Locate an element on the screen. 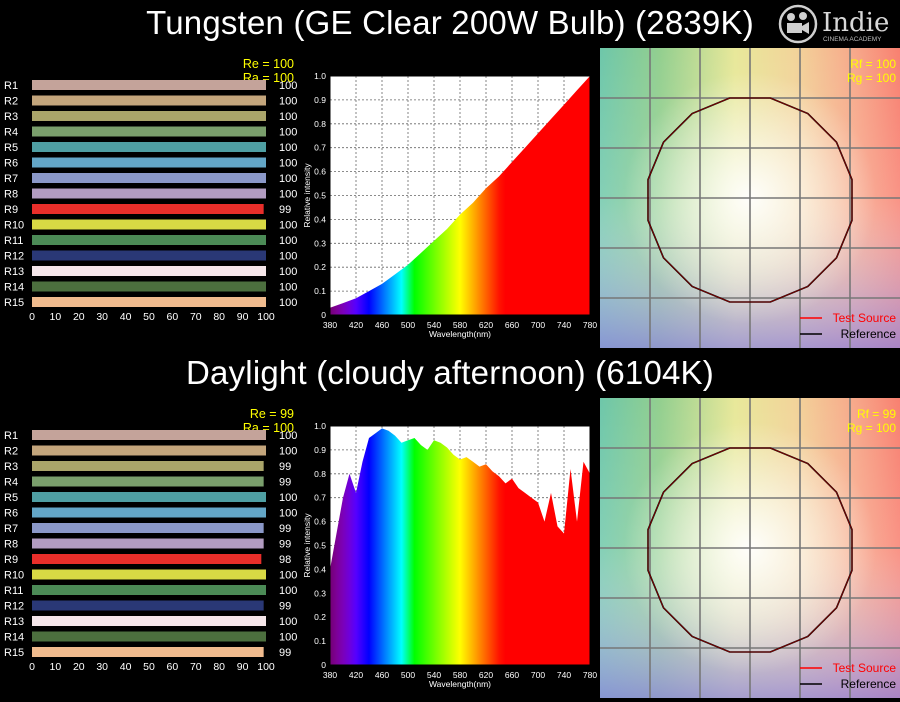  cri-category-label: R2 is located at coordinates (11, 452).